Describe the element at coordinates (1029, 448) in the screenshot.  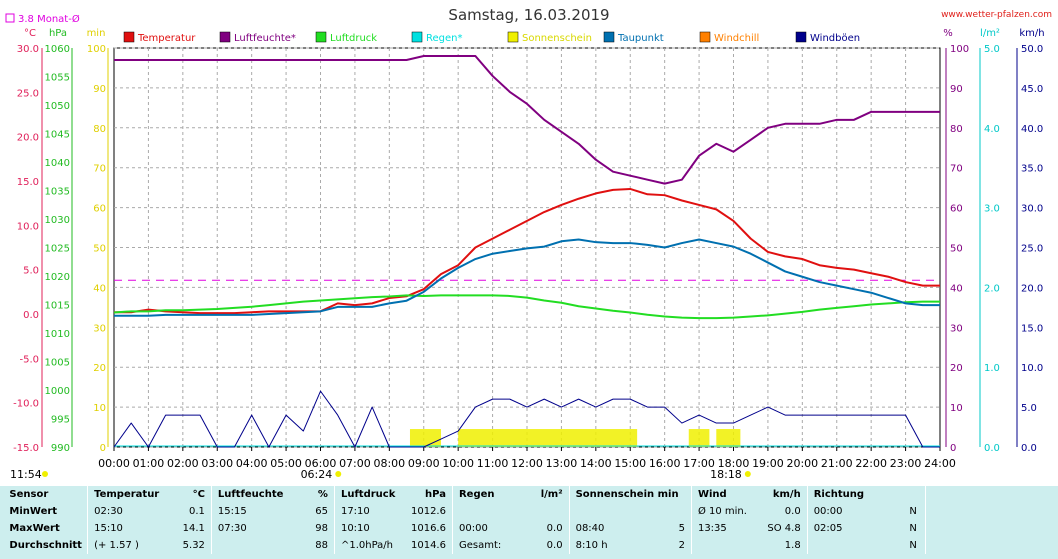
I see `wind-tick-label: 0.0` at that location.